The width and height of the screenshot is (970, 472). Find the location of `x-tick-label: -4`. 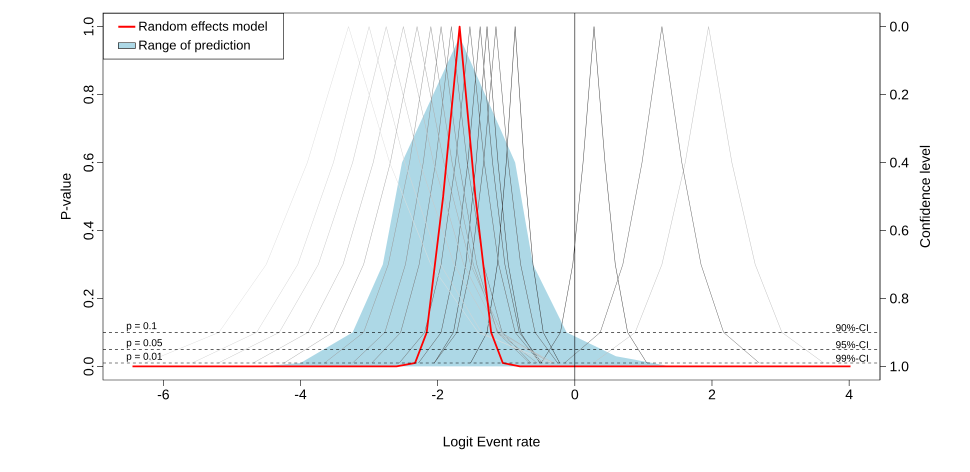

x-tick-label: -4 is located at coordinates (300, 395).